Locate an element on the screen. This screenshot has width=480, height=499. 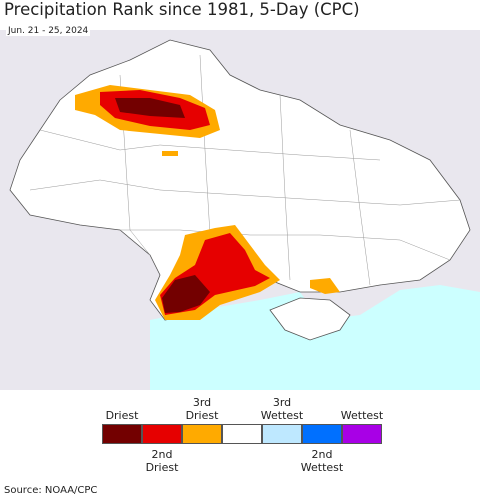
legend-label: Wettest is located at coordinates (362, 415).